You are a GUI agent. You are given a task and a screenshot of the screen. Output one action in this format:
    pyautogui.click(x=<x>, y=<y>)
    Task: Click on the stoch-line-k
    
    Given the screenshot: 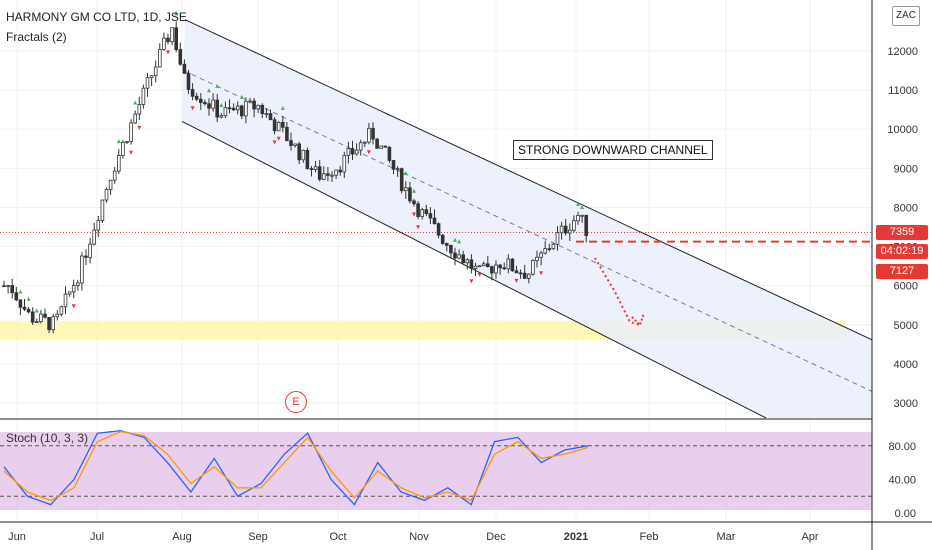 What is the action you would take?
    pyautogui.click(x=296, y=468)
    